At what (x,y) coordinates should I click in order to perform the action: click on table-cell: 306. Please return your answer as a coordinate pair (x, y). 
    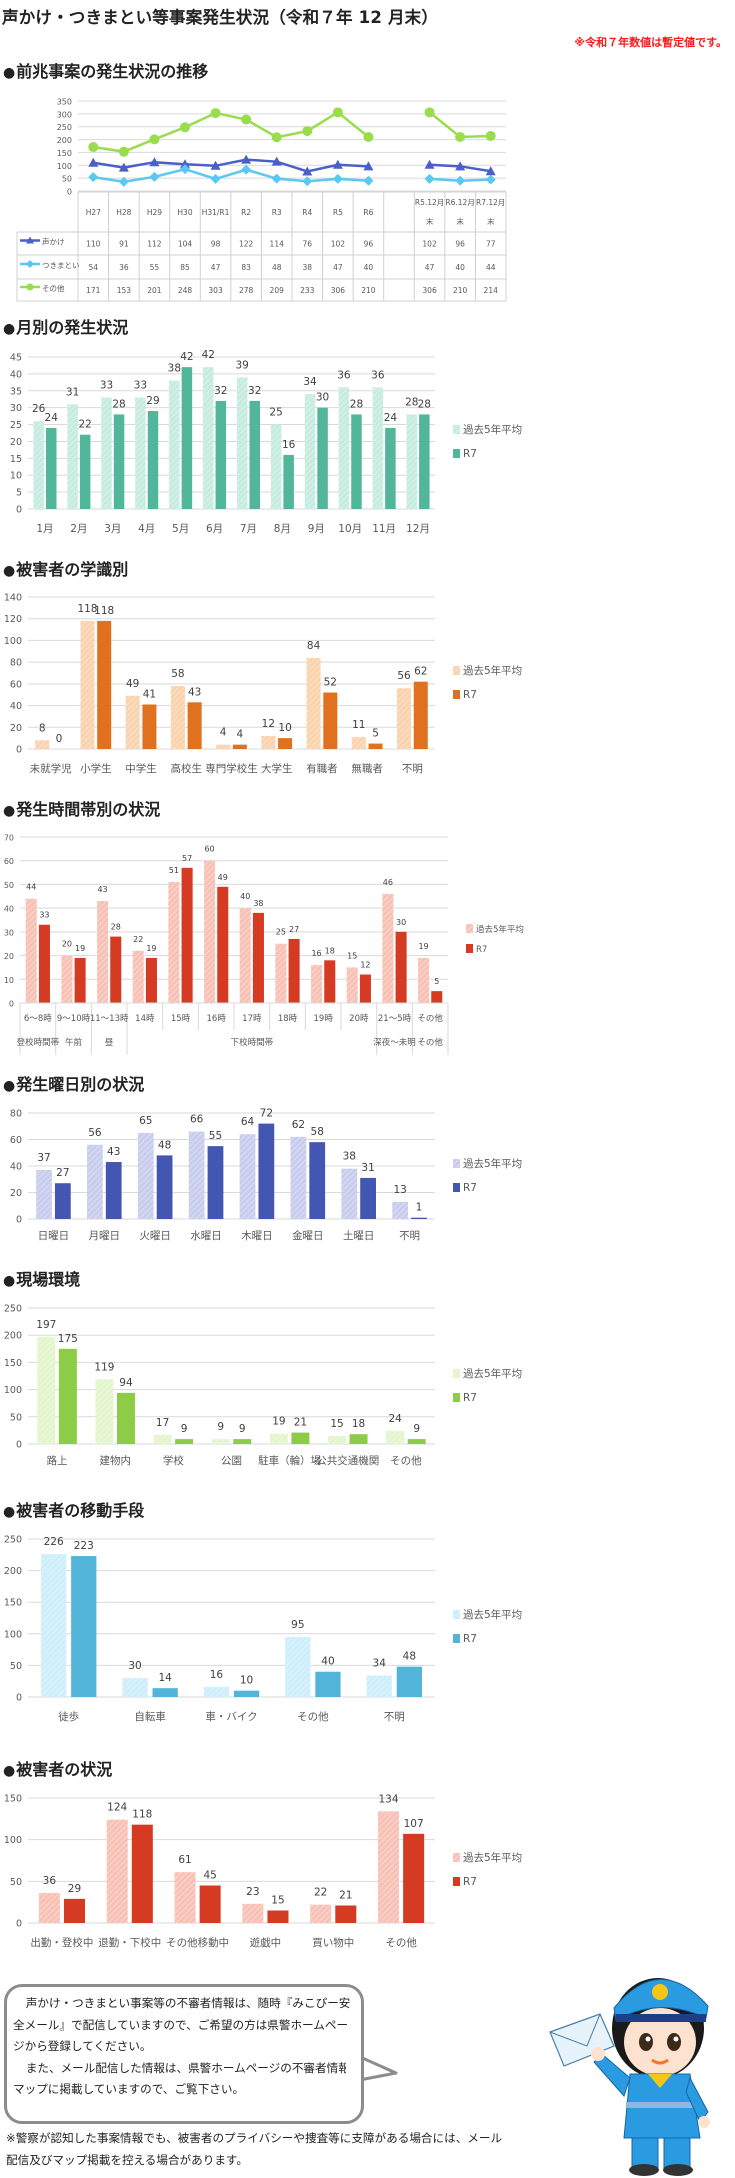
    Looking at the image, I should click on (338, 290).